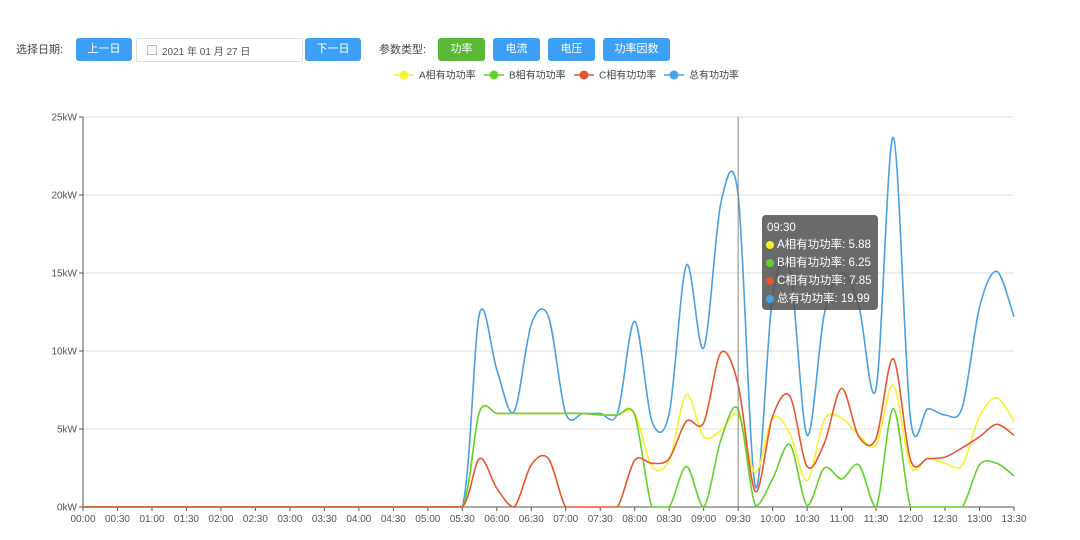 The image size is (1080, 540). Describe the element at coordinates (427, 519) in the screenshot. I see `x-tick-label: 05:00` at that location.